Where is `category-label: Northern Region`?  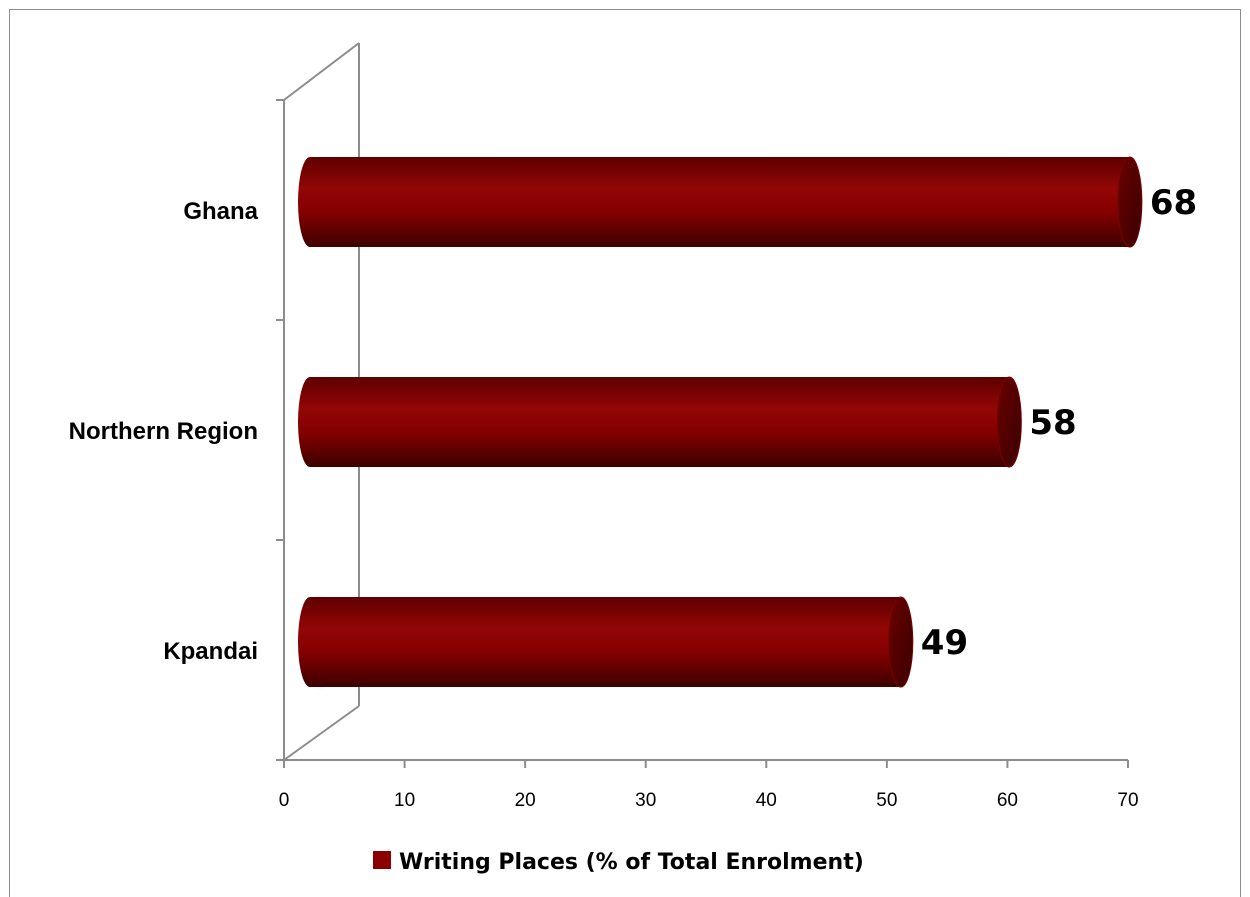
category-label: Northern Region is located at coordinates (163, 431).